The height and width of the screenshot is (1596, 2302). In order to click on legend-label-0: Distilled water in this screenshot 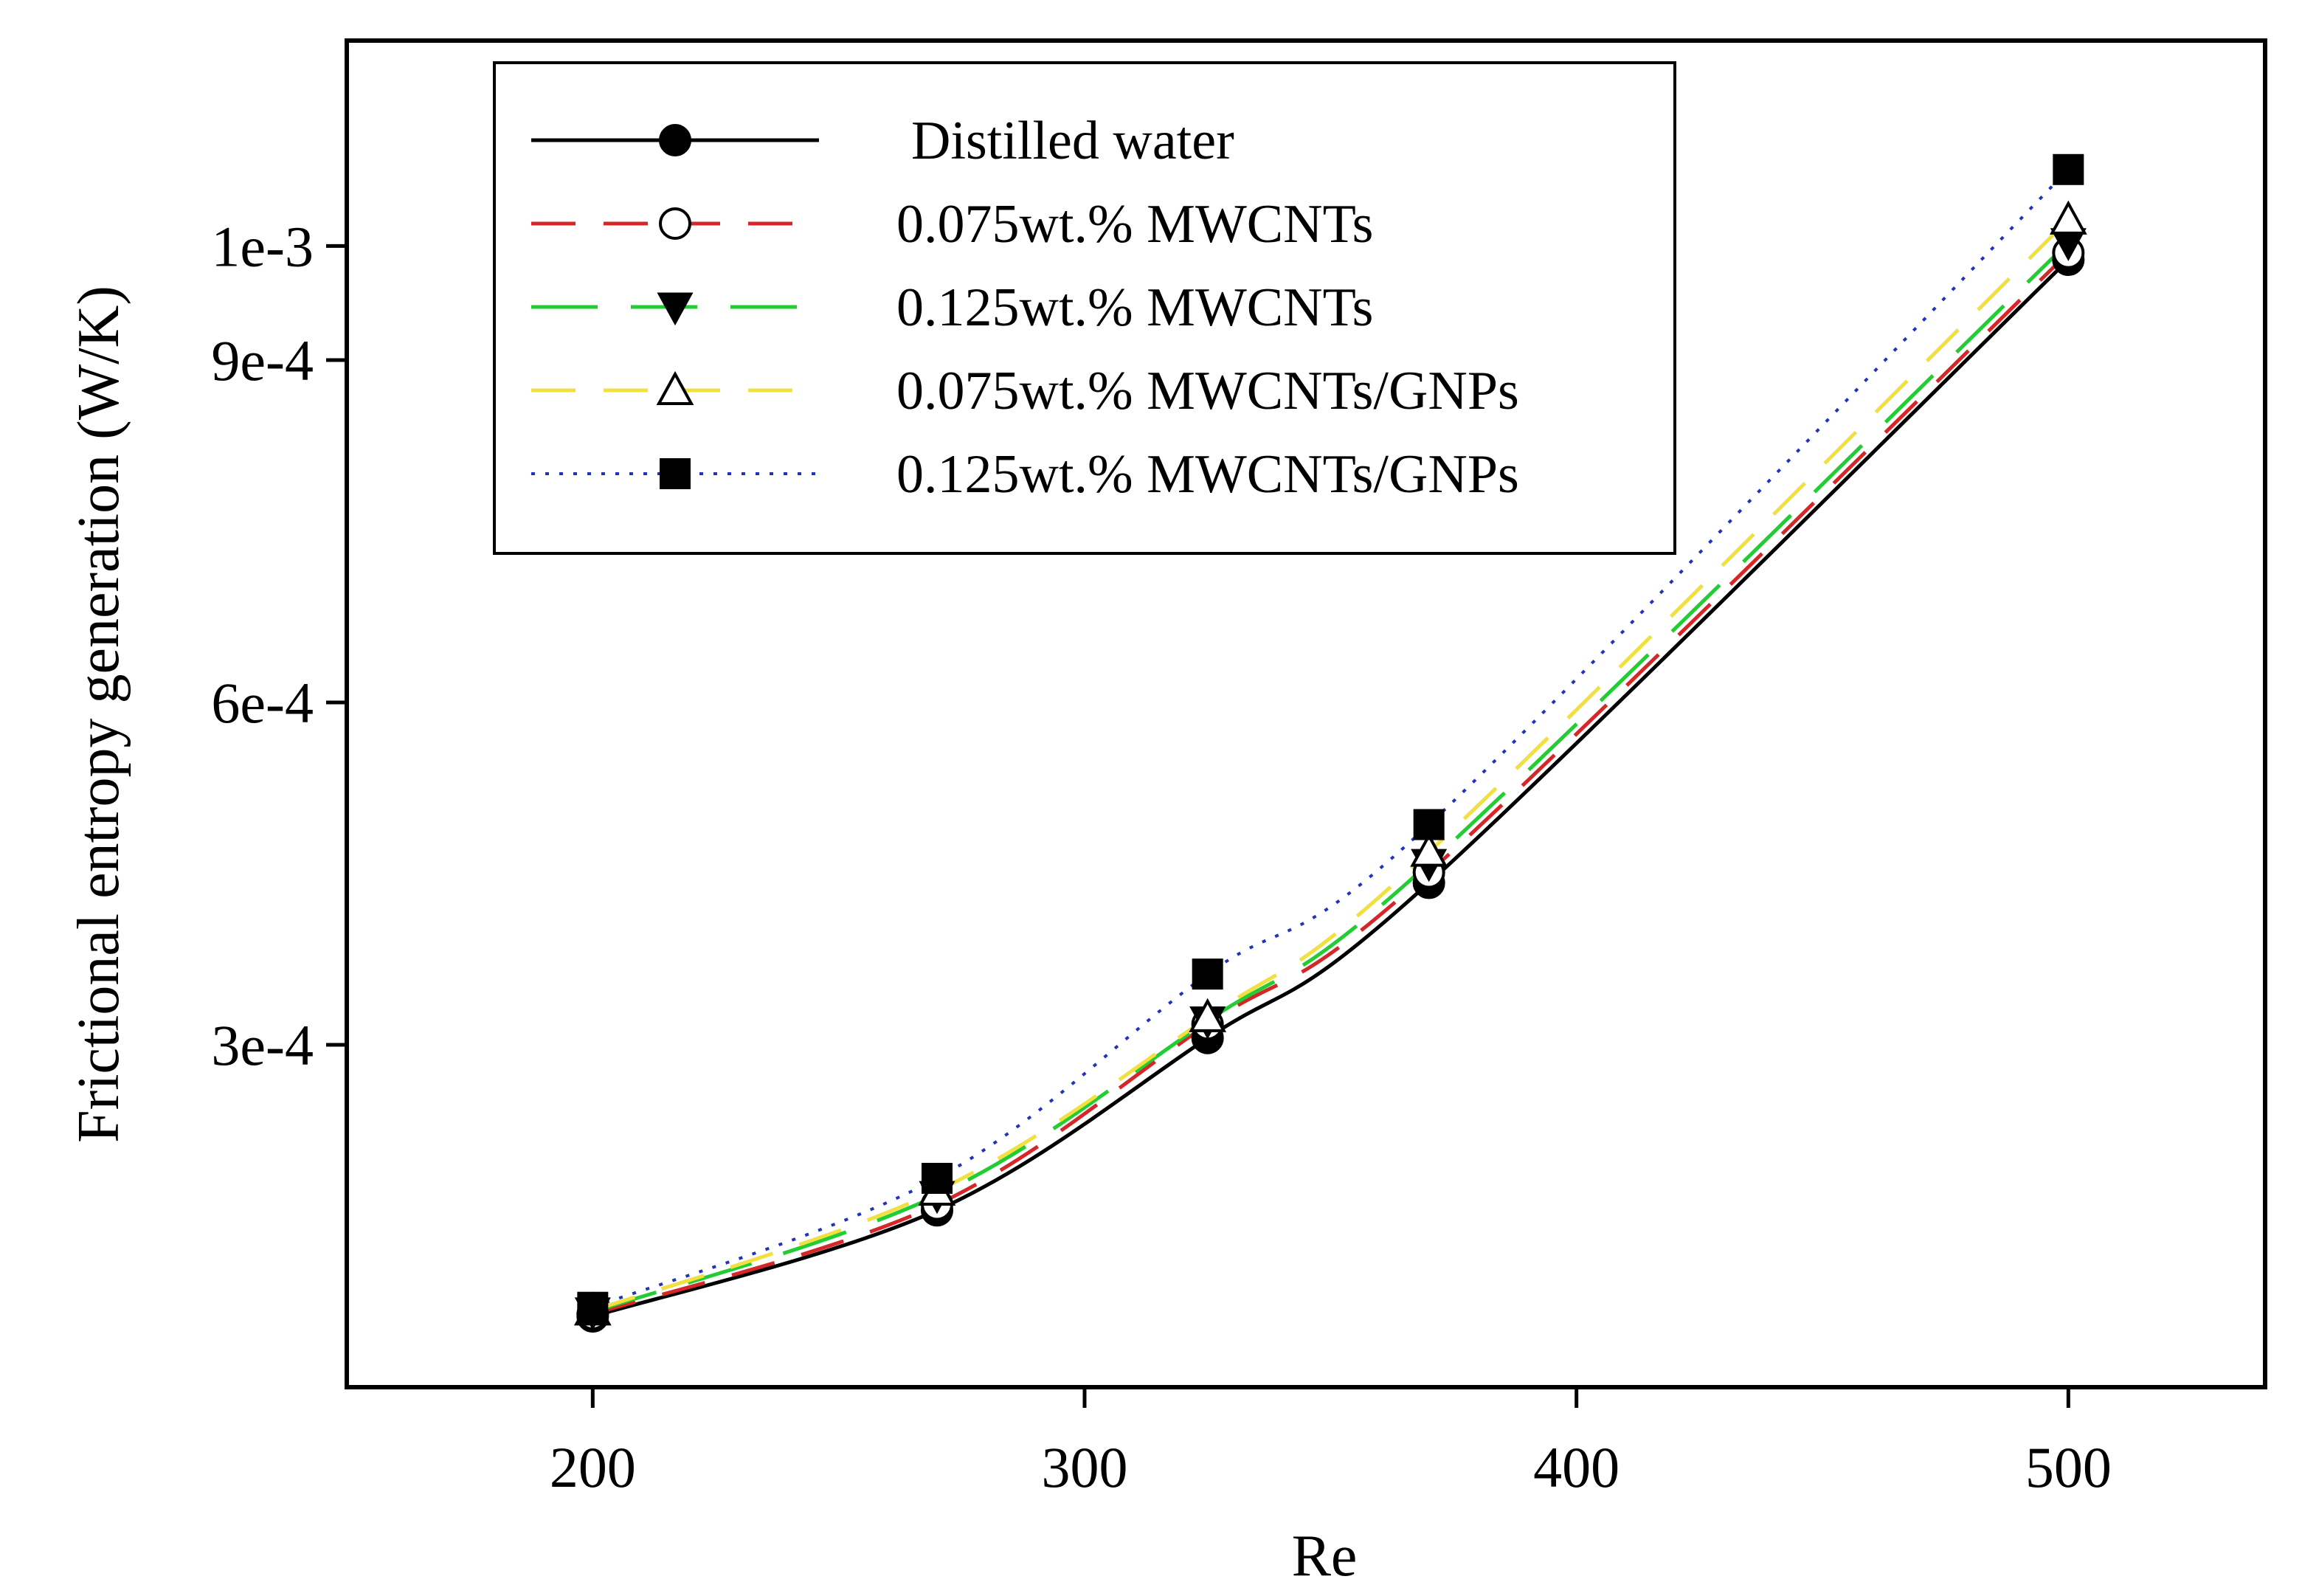, I will do `click(1072, 141)`.